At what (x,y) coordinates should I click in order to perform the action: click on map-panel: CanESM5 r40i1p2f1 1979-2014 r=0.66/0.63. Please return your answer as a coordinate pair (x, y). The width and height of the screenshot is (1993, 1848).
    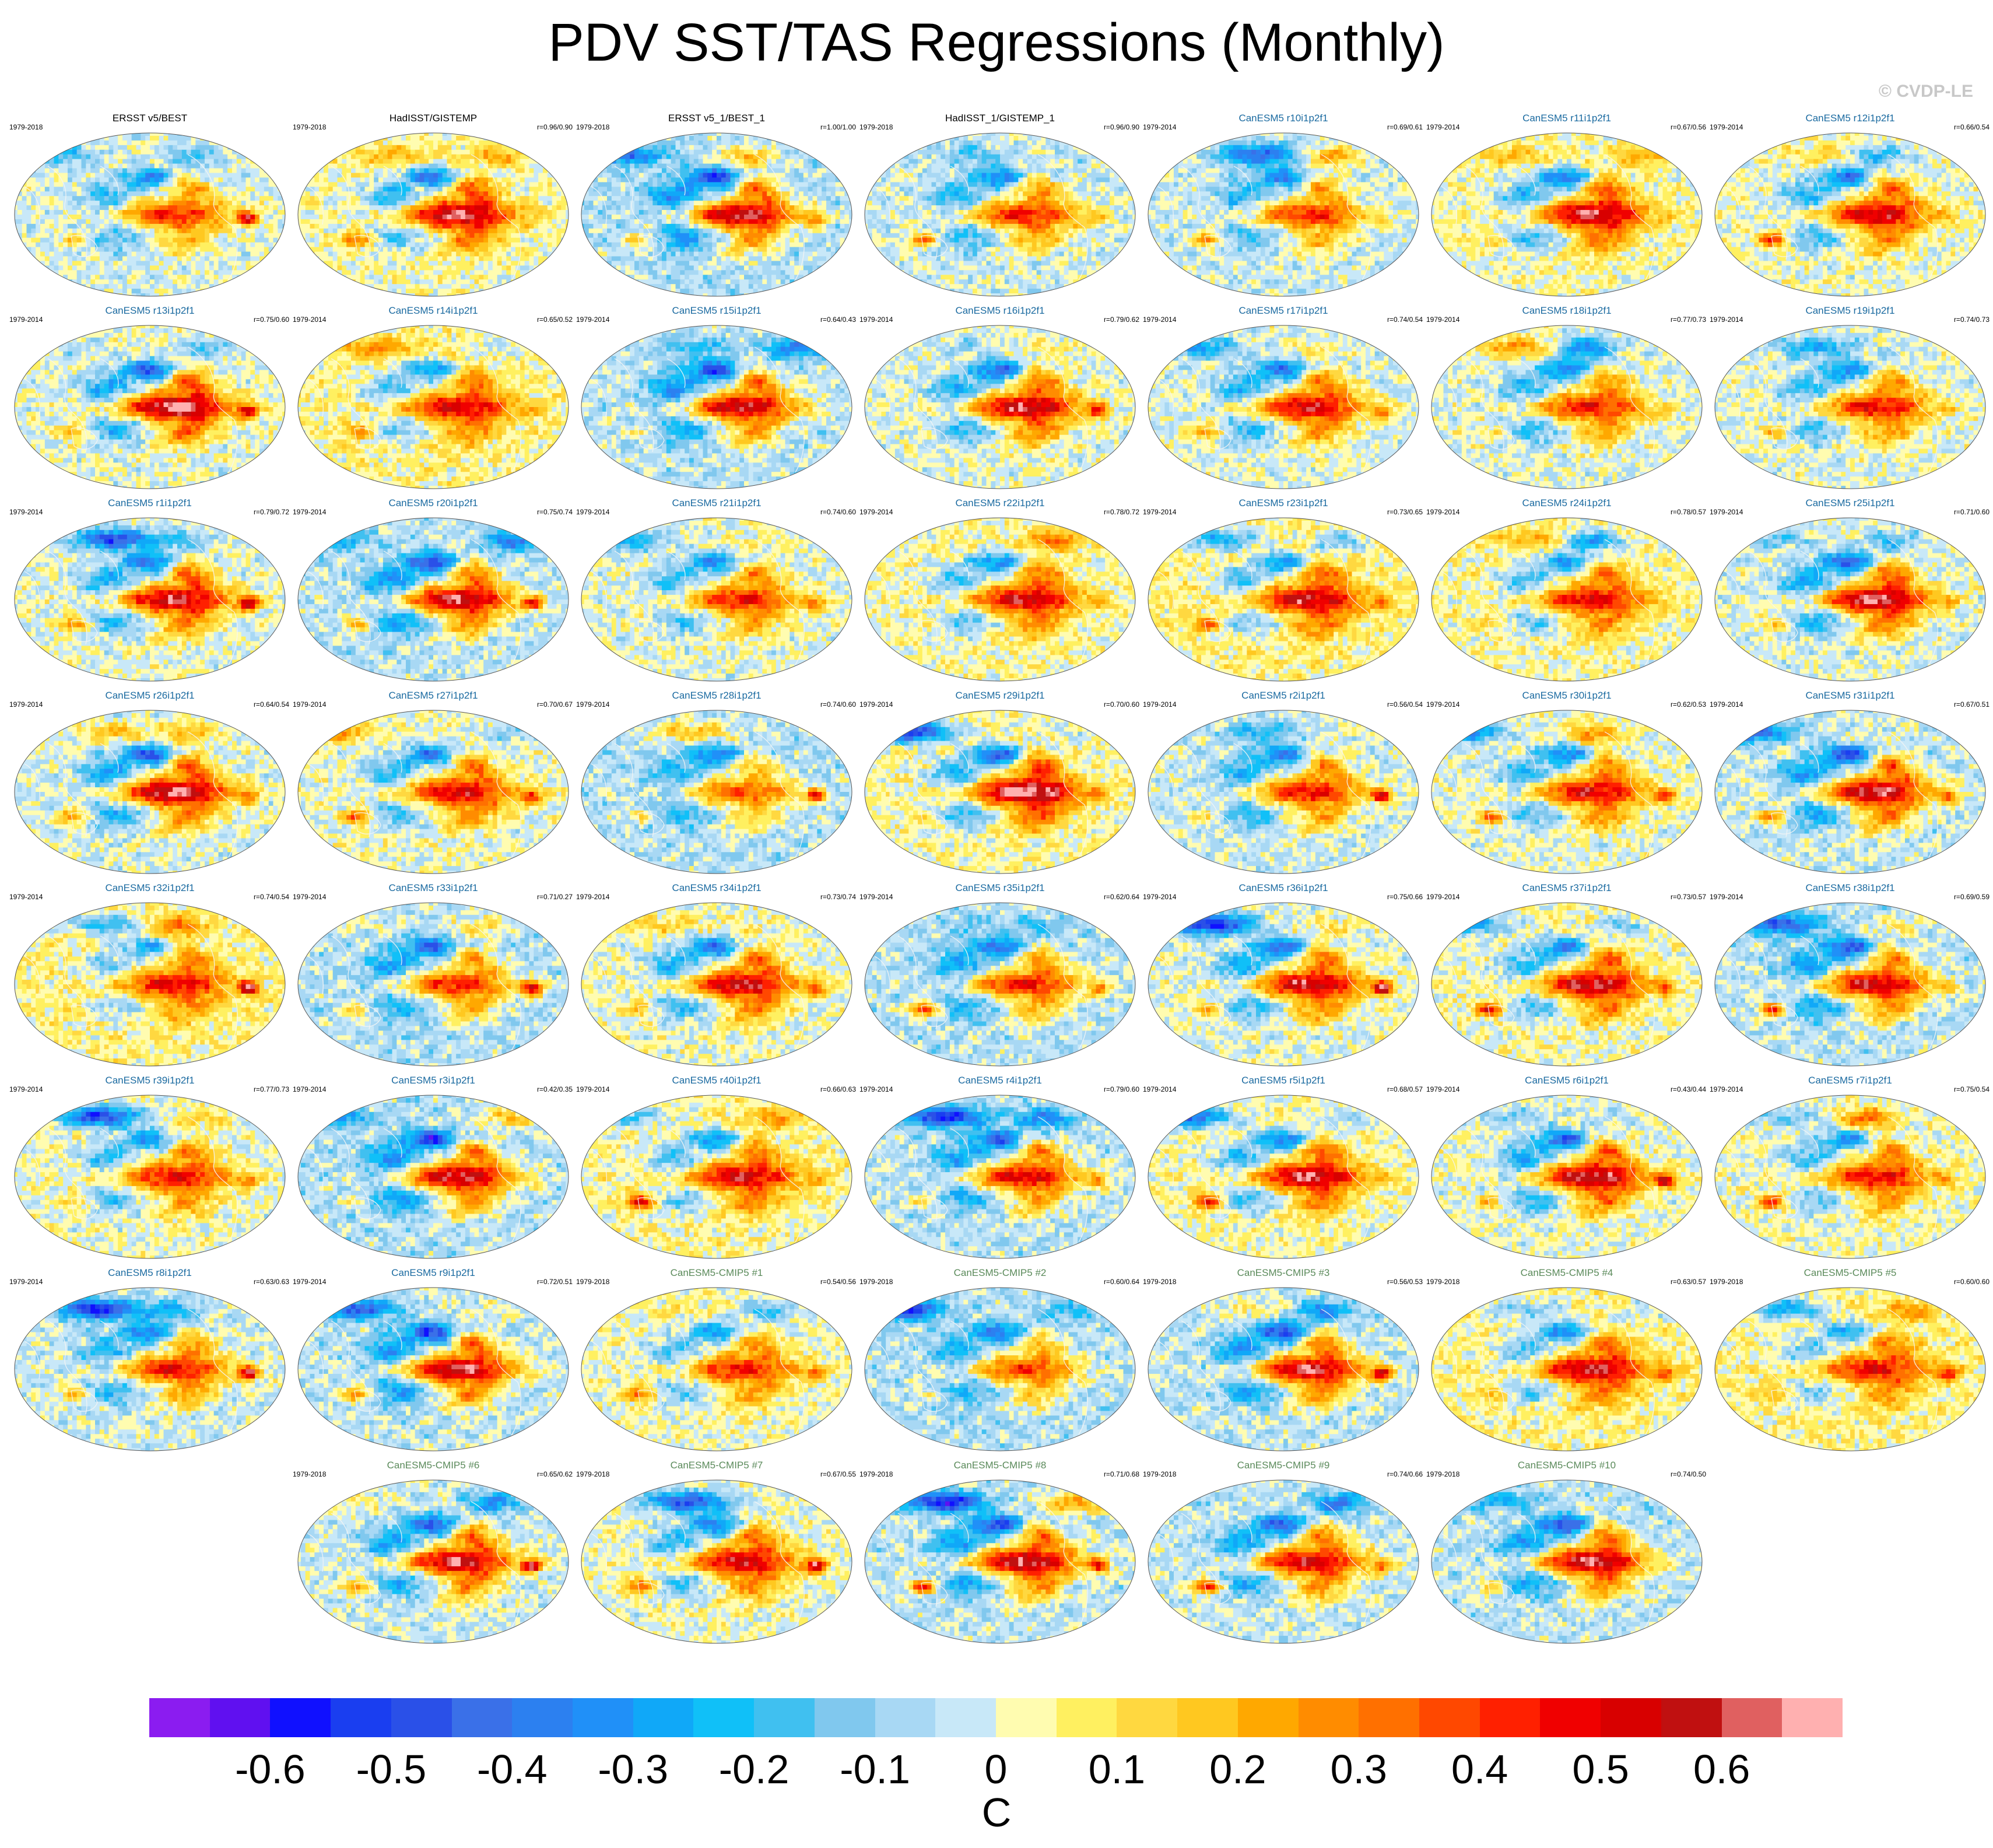
    Looking at the image, I should click on (716, 1166).